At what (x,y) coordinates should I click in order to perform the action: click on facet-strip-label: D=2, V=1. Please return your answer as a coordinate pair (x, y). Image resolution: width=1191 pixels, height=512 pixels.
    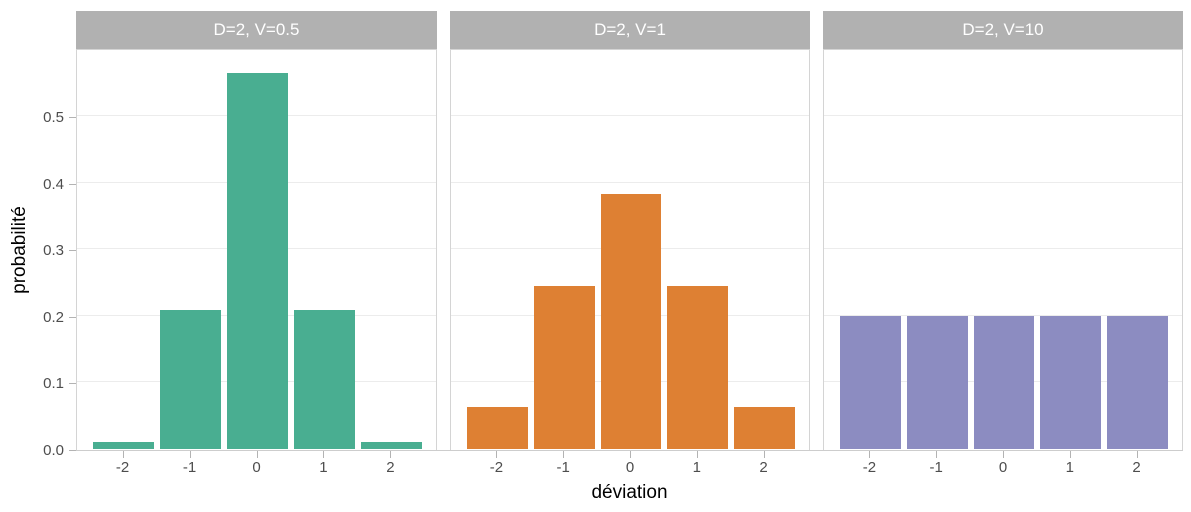
    Looking at the image, I should click on (630, 29).